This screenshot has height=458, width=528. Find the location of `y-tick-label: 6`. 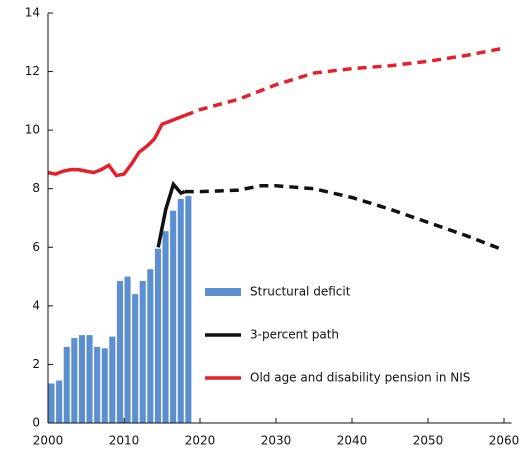

y-tick-label: 6 is located at coordinates (36, 247).